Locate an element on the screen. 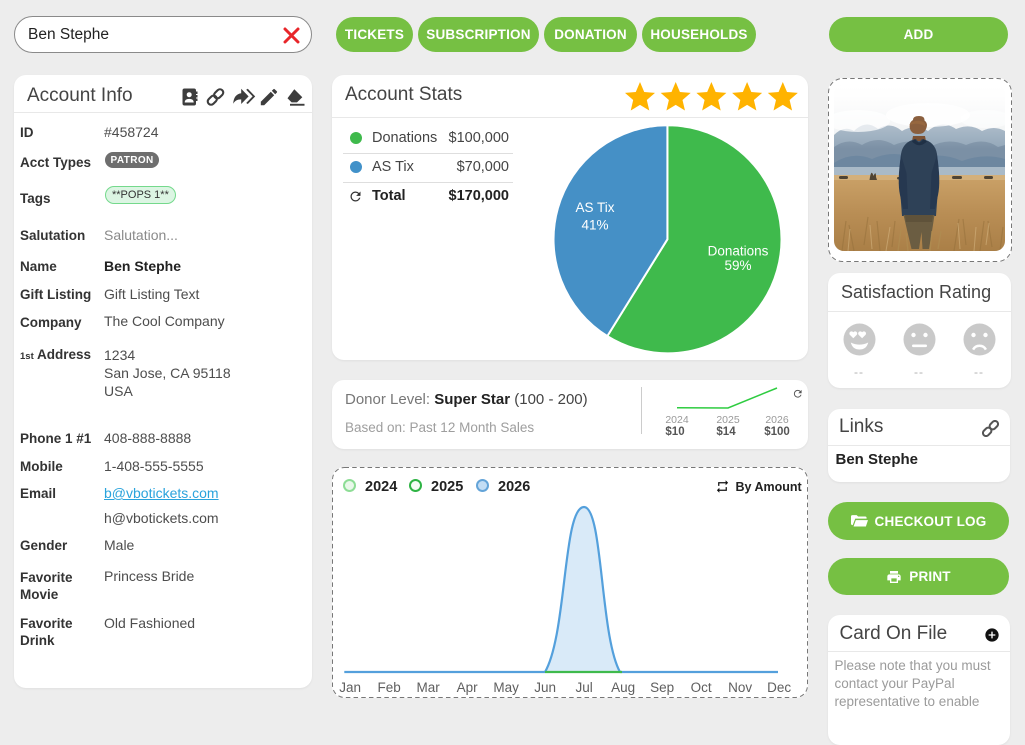 This screenshot has width=1025, height=745. svg-text: 59% is located at coordinates (737, 265).